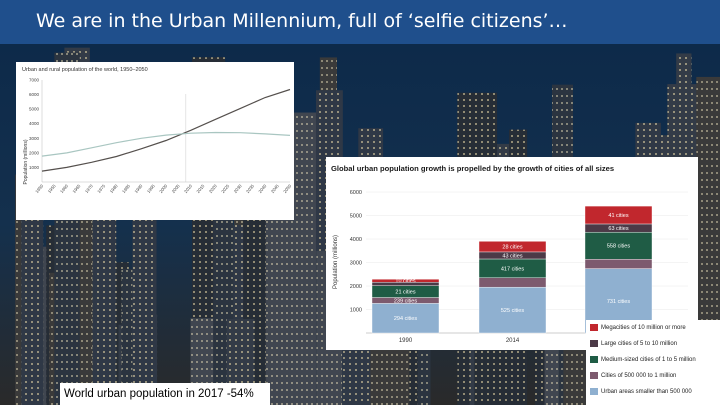 This screenshot has width=720, height=405. What do you see at coordinates (646, 392) in the screenshot?
I see `legend-label: Urban areas smaller than 500 000` at bounding box center [646, 392].